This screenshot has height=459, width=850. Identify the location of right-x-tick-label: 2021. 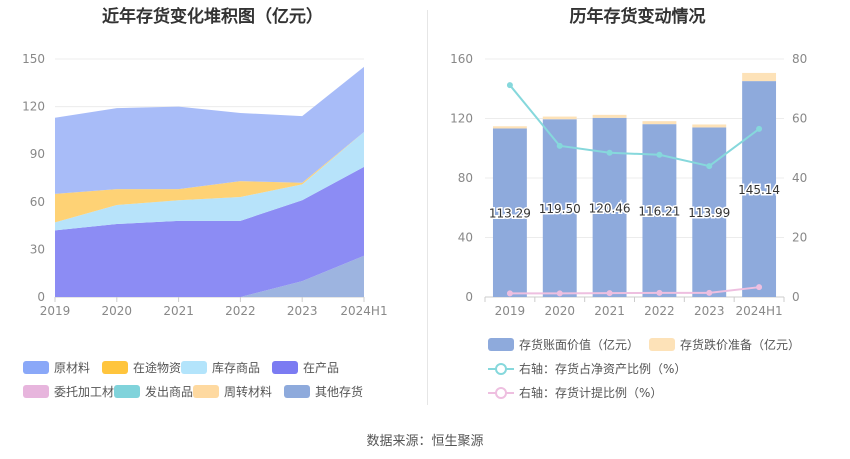
(609, 311).